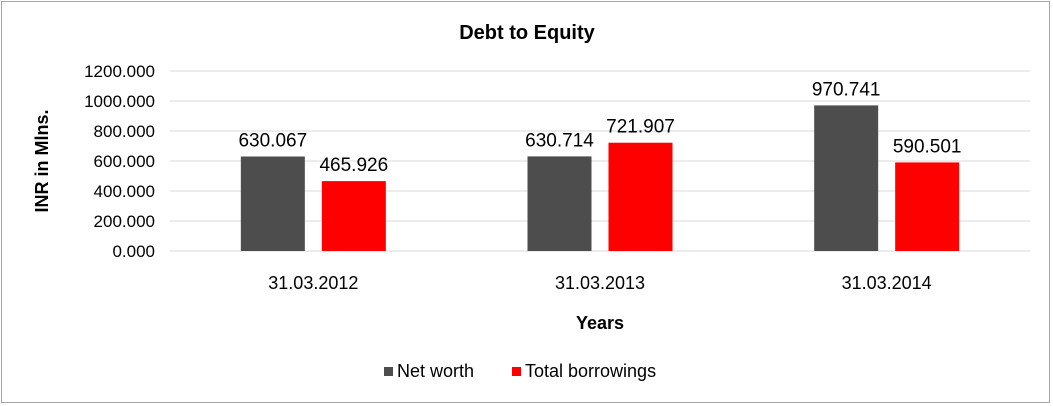 This screenshot has height=406, width=1053. What do you see at coordinates (600, 323) in the screenshot?
I see `x-axis-title: Years` at bounding box center [600, 323].